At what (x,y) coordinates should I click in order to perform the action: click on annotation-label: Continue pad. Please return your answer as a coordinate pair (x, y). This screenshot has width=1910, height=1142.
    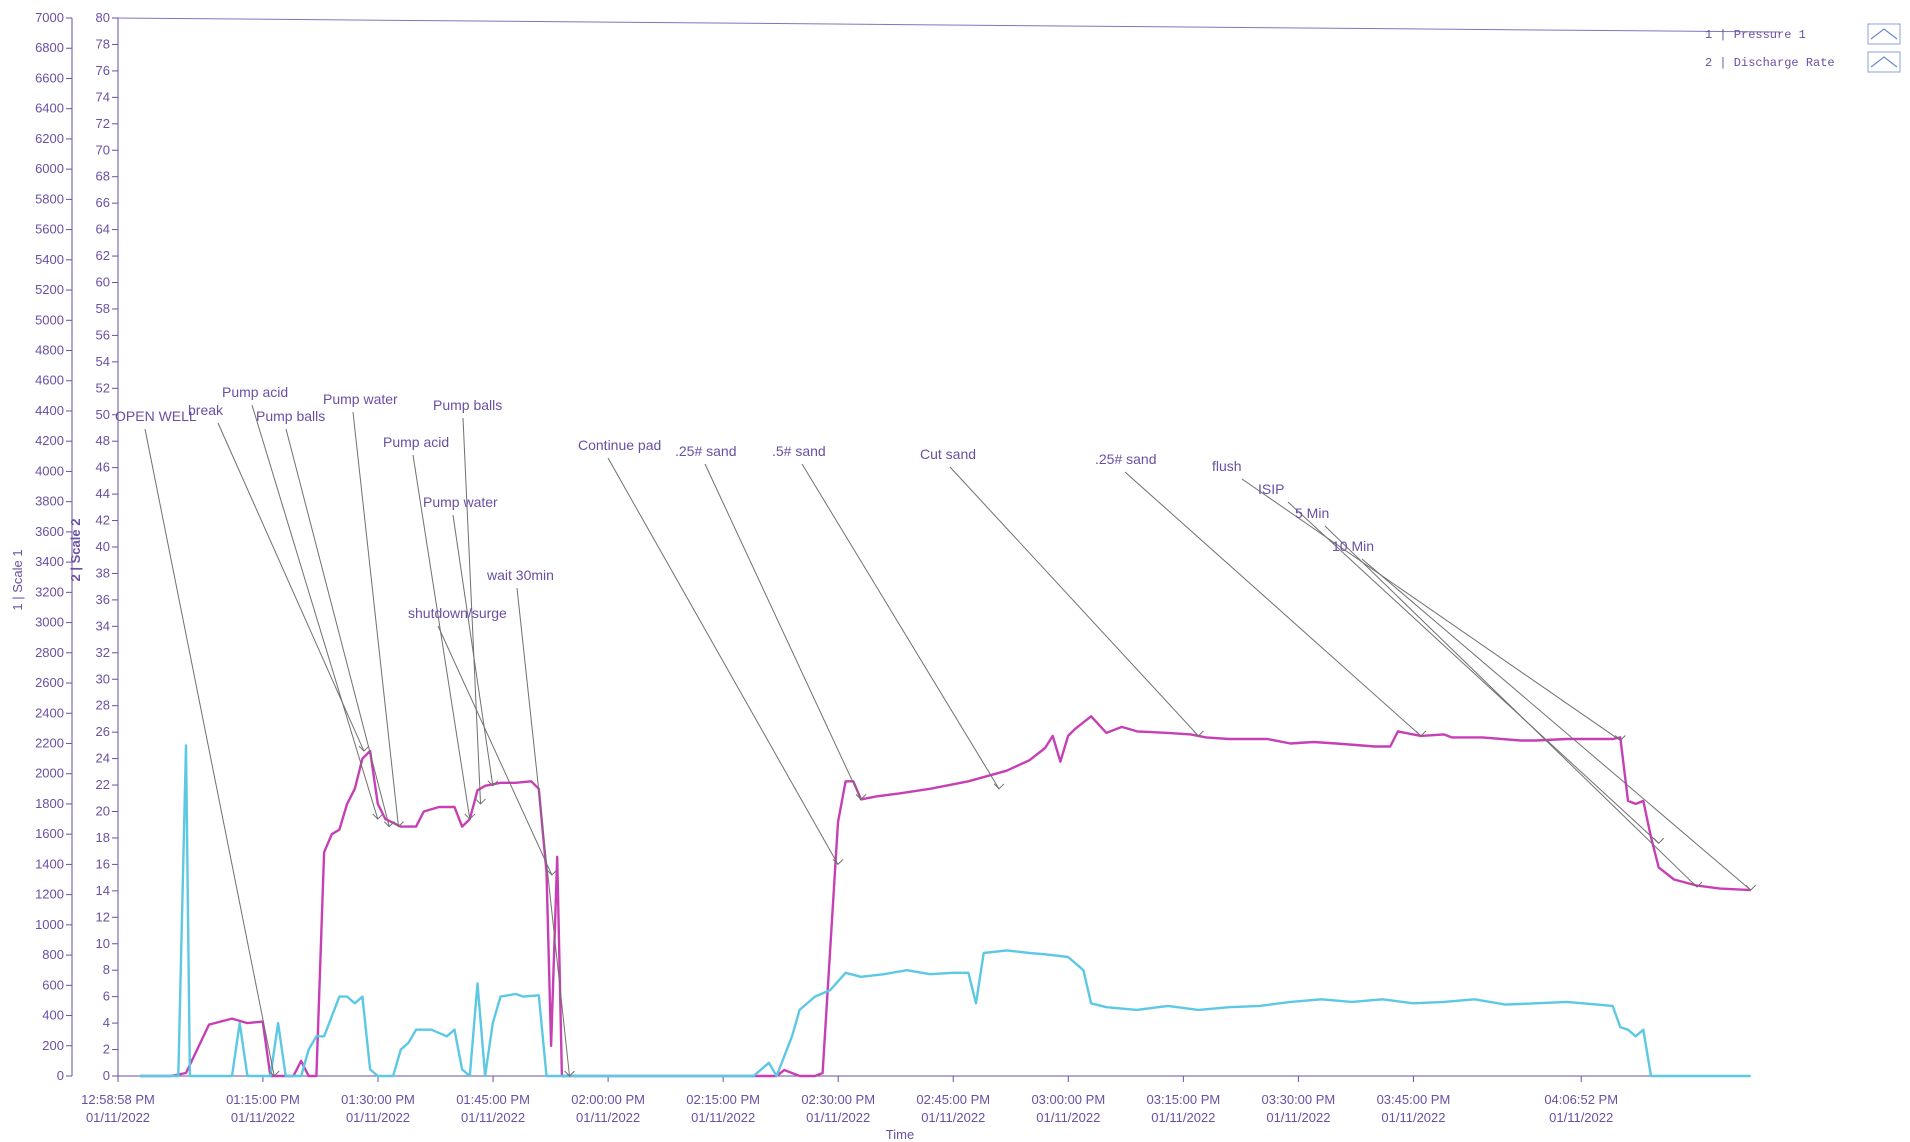
    Looking at the image, I should click on (619, 445).